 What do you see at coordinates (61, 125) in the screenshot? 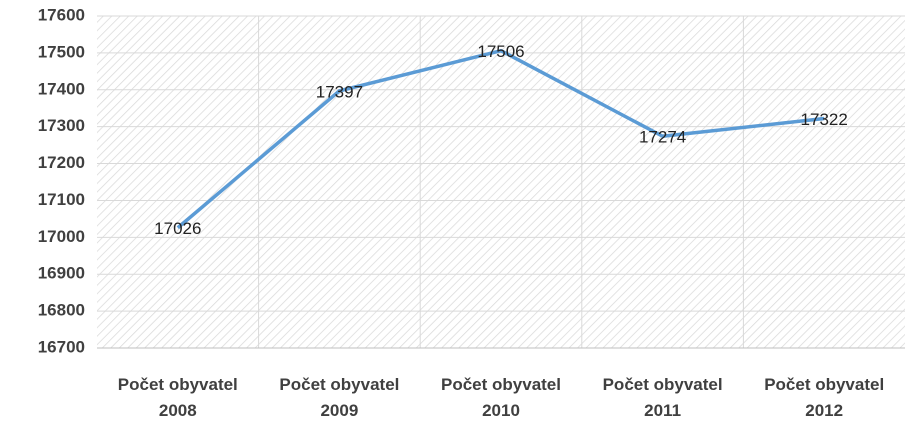
I see `y-tick-label: 17300` at bounding box center [61, 125].